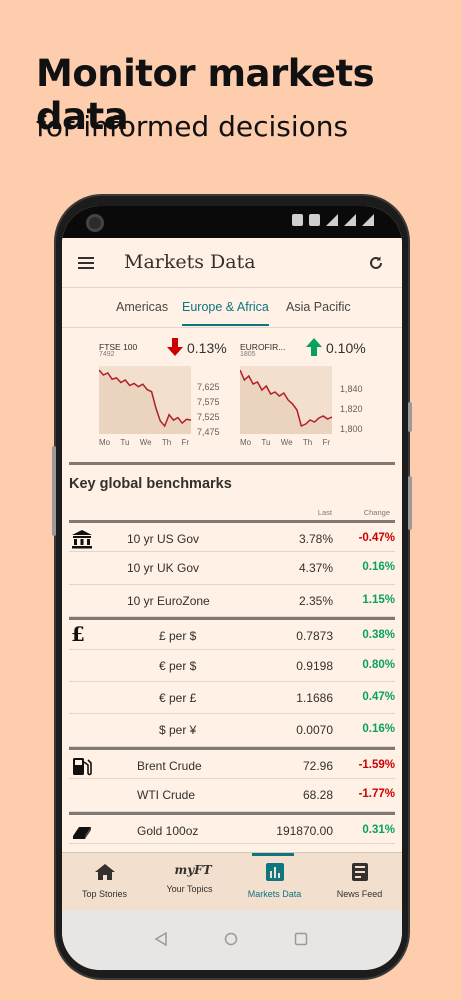  Describe the element at coordinates (346, 348) in the screenshot. I see `index-change: 0.10%` at that location.